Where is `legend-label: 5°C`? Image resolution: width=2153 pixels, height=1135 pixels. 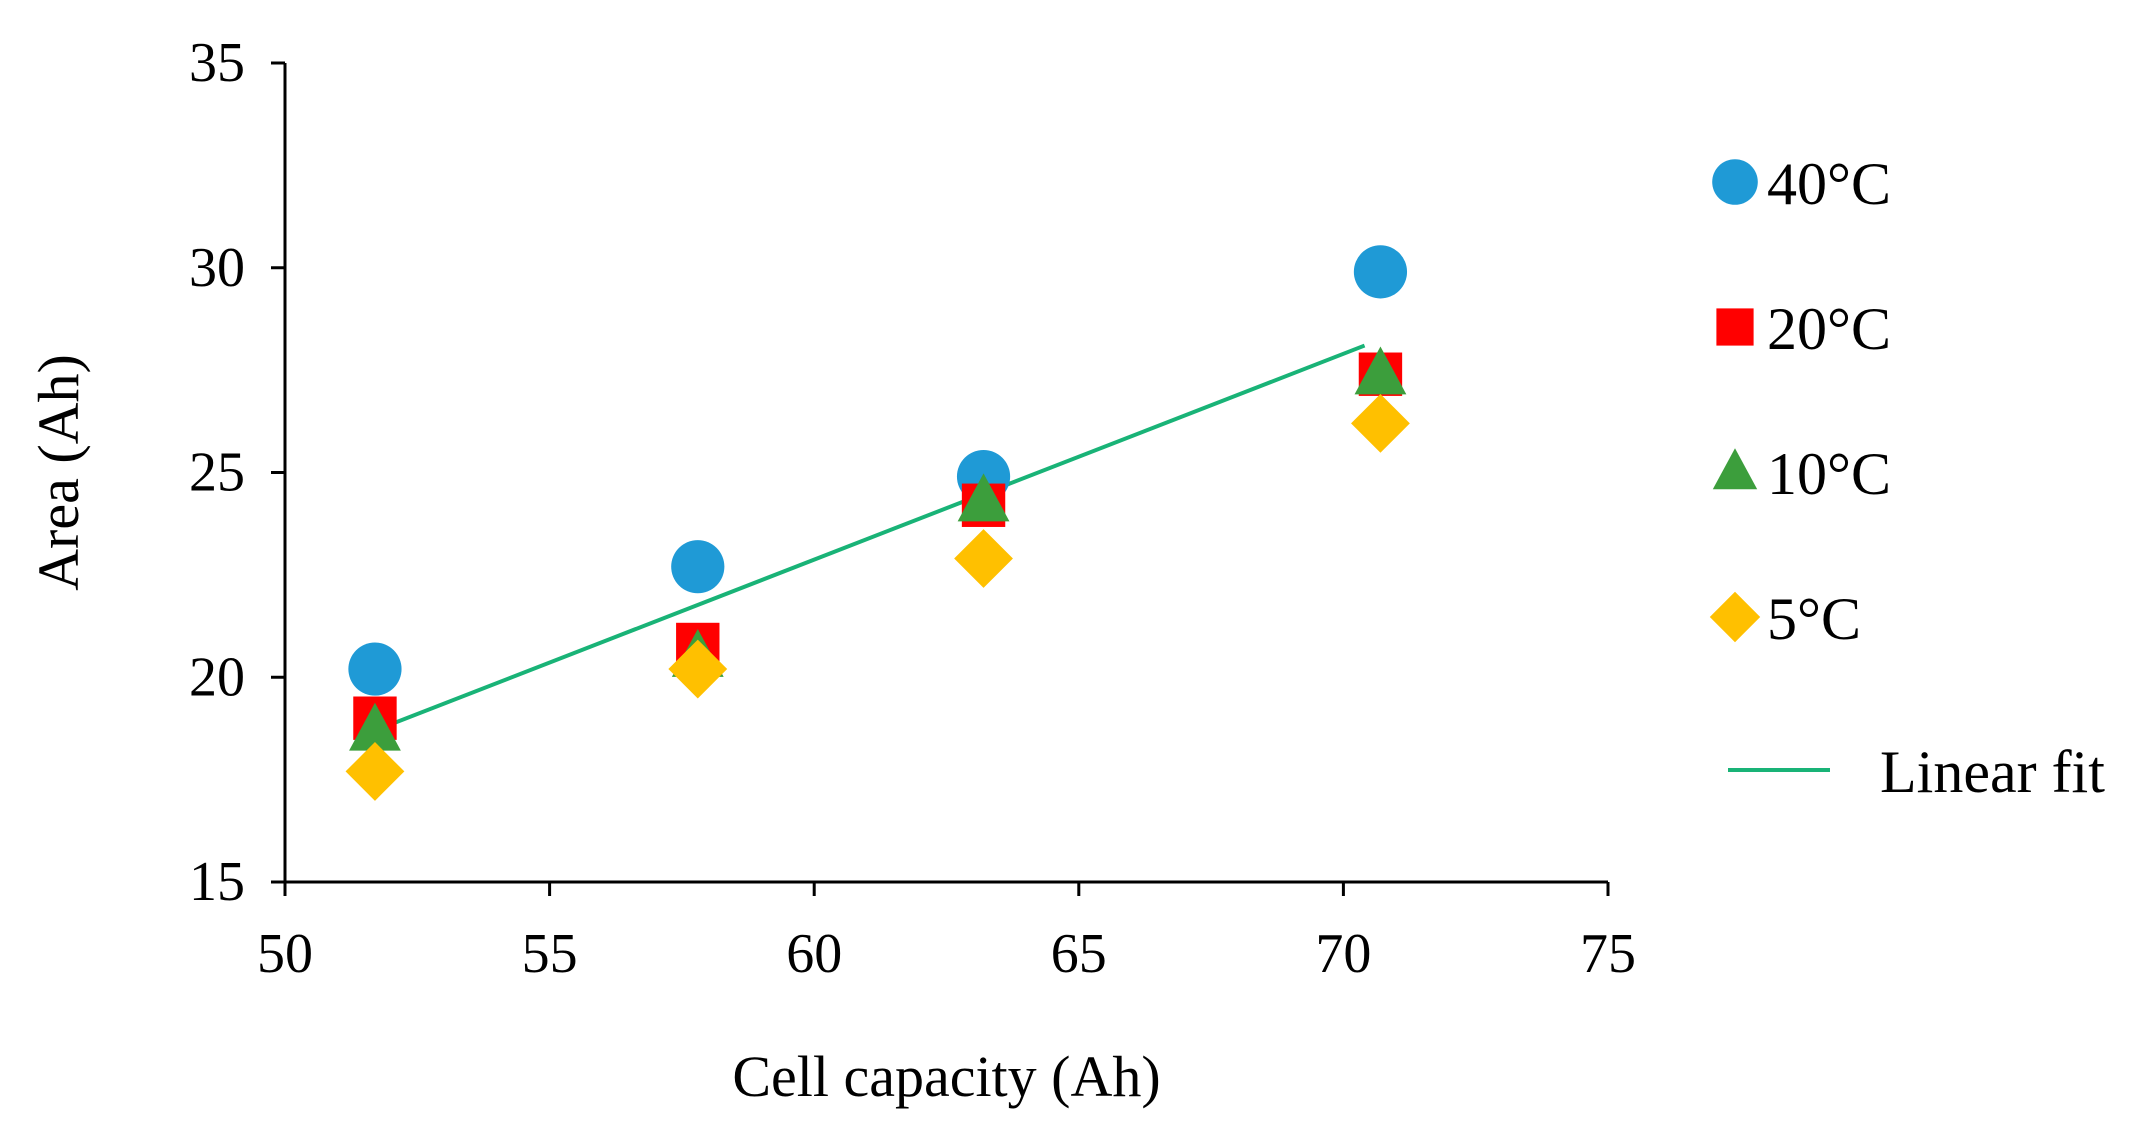
legend-label: 5°C is located at coordinates (1814, 619).